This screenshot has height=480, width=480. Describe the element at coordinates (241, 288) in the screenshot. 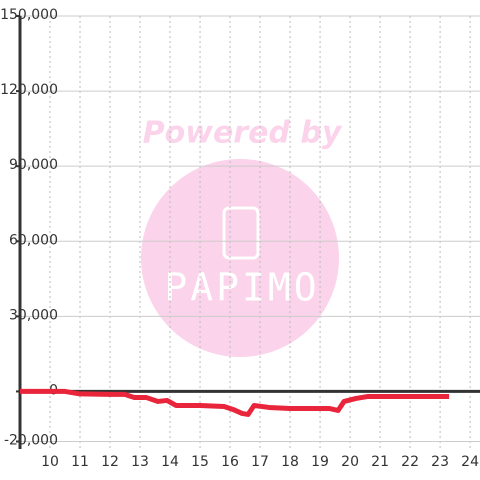

I see `watermark-brand: PAPIMO` at that location.